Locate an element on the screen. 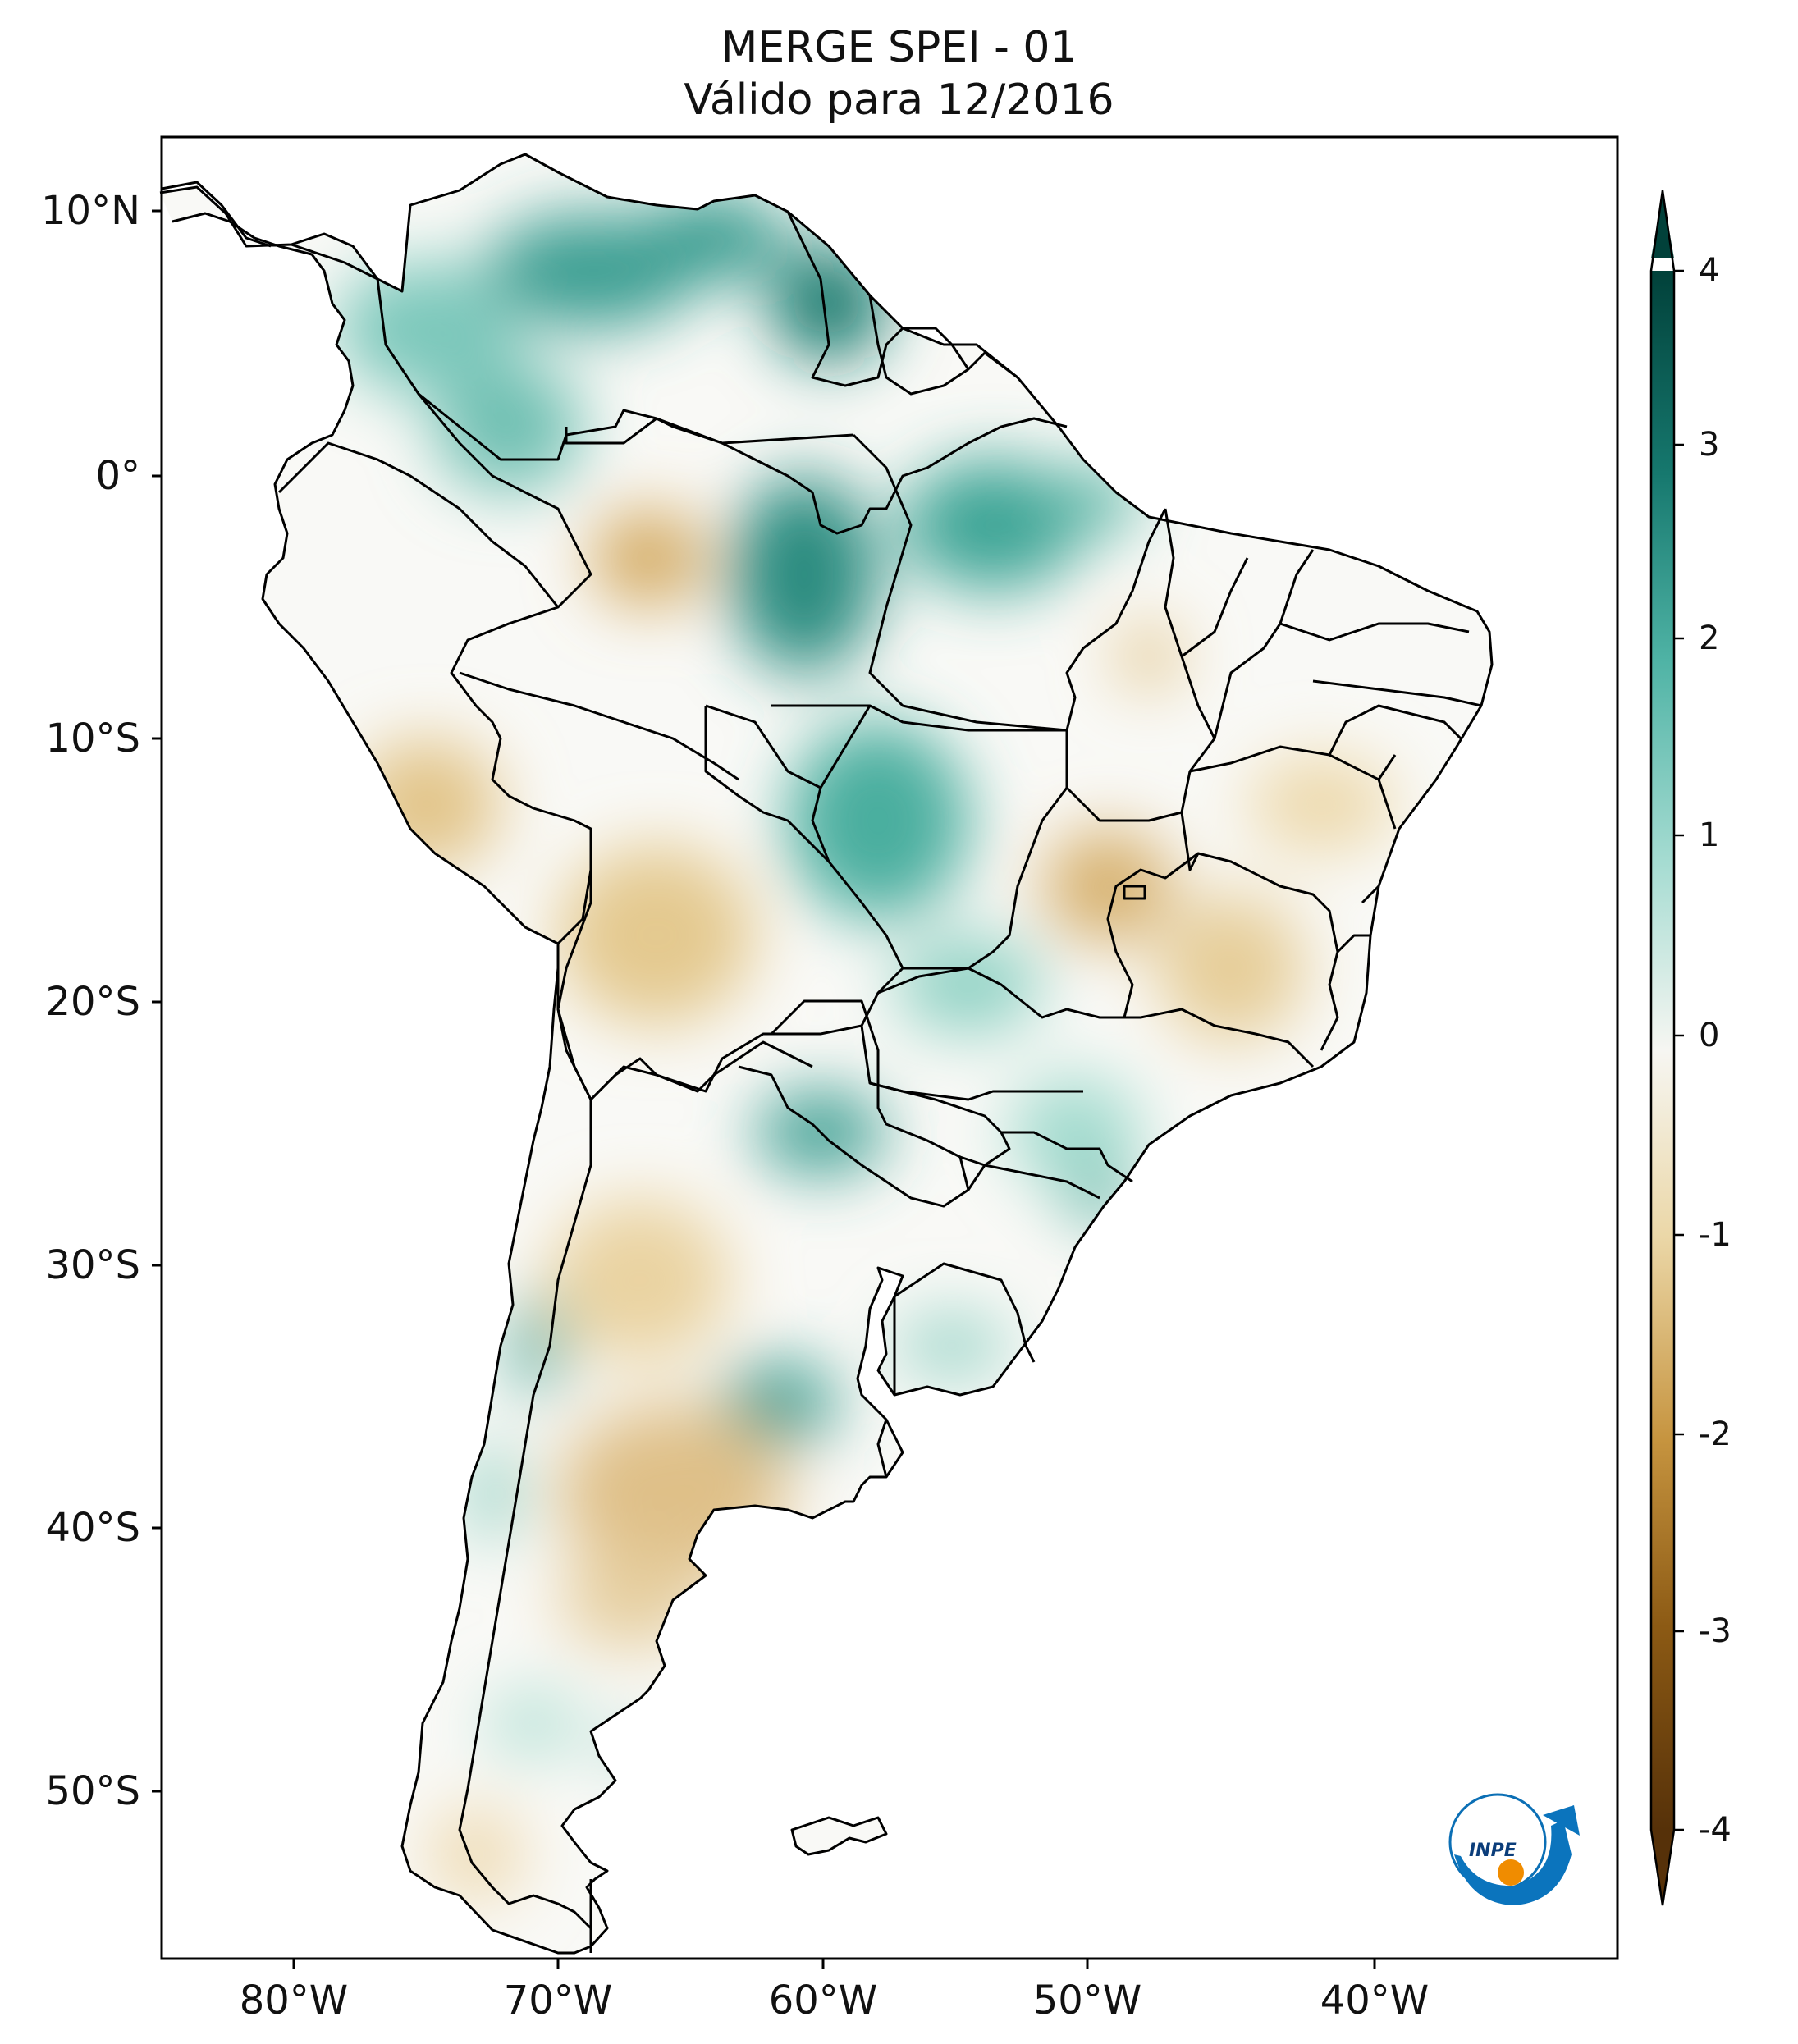 Image resolution: width=1798 pixels, height=2044 pixels. colorbar-tick-m1: -1 is located at coordinates (1715, 1235).